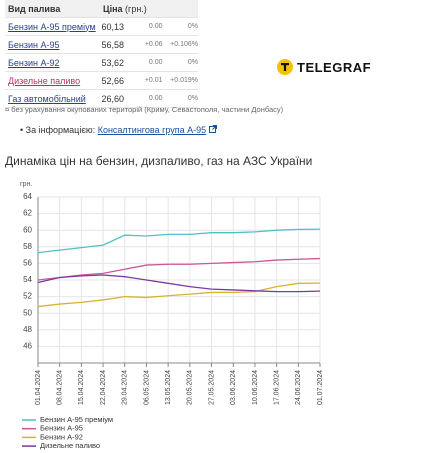 The image size is (428, 453). I want to click on fuel-link: Бензин А-95, so click(34, 44).